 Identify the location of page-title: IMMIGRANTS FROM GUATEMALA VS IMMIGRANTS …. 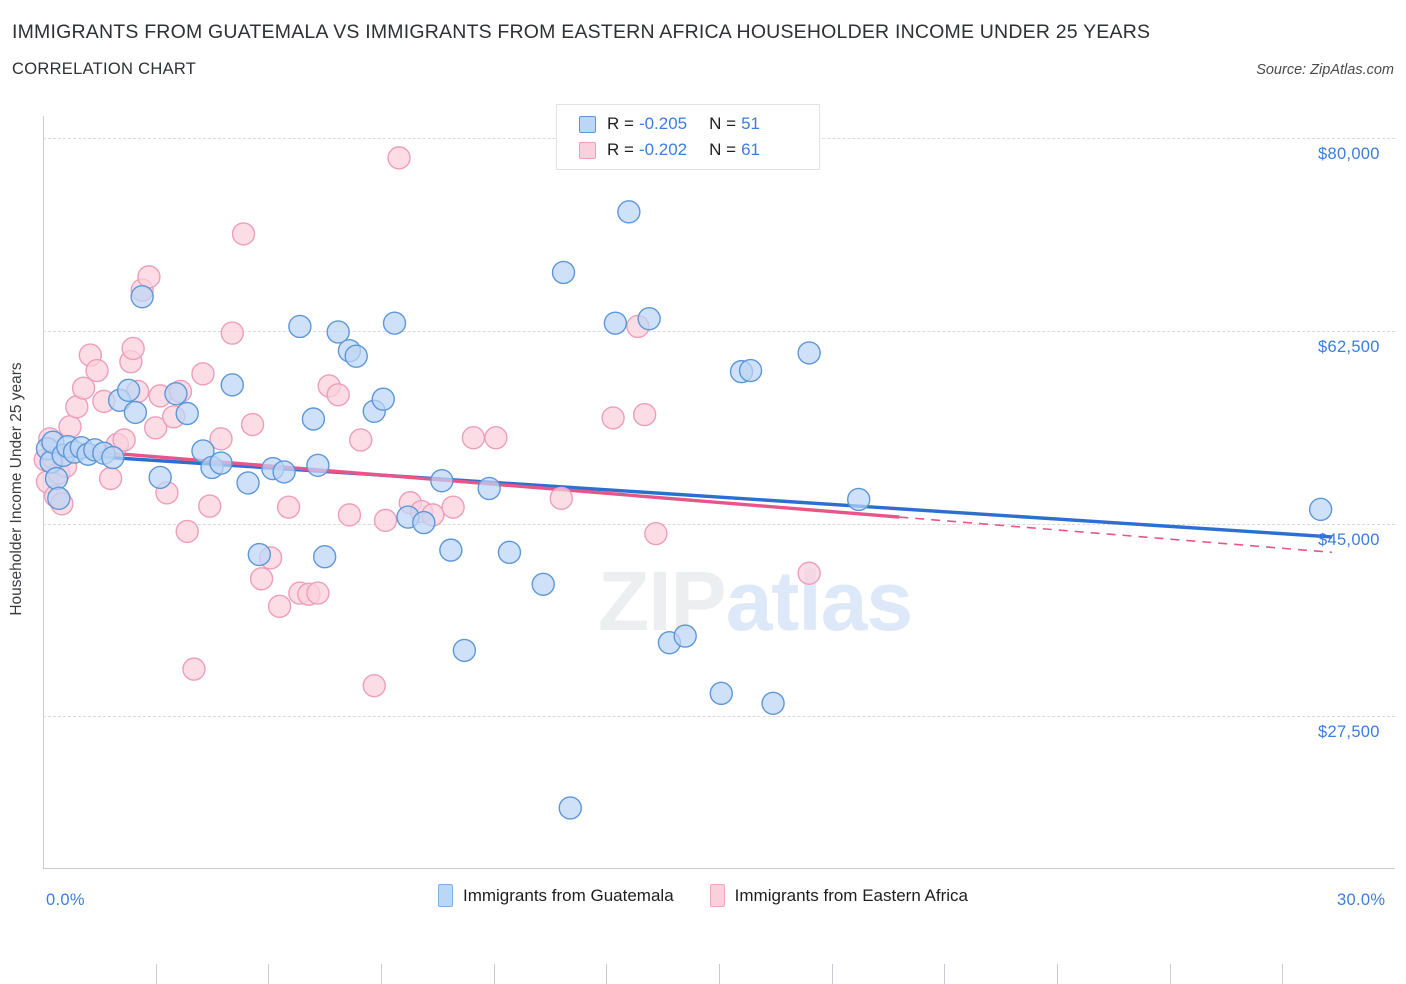
(581, 32).